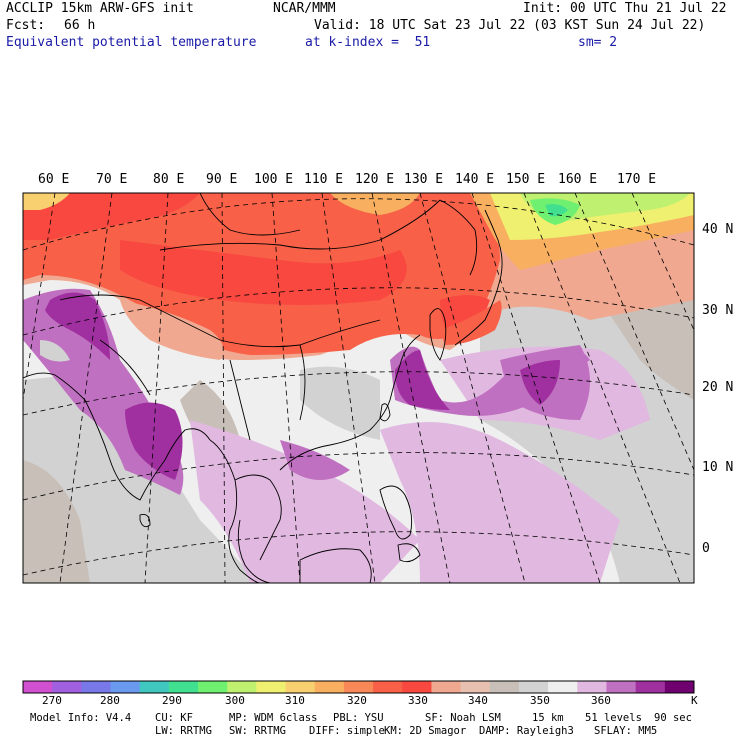 The image size is (740, 740). I want to click on init-time: Init: 00 UTC Thu 21 Jul 22, so click(625, 8).